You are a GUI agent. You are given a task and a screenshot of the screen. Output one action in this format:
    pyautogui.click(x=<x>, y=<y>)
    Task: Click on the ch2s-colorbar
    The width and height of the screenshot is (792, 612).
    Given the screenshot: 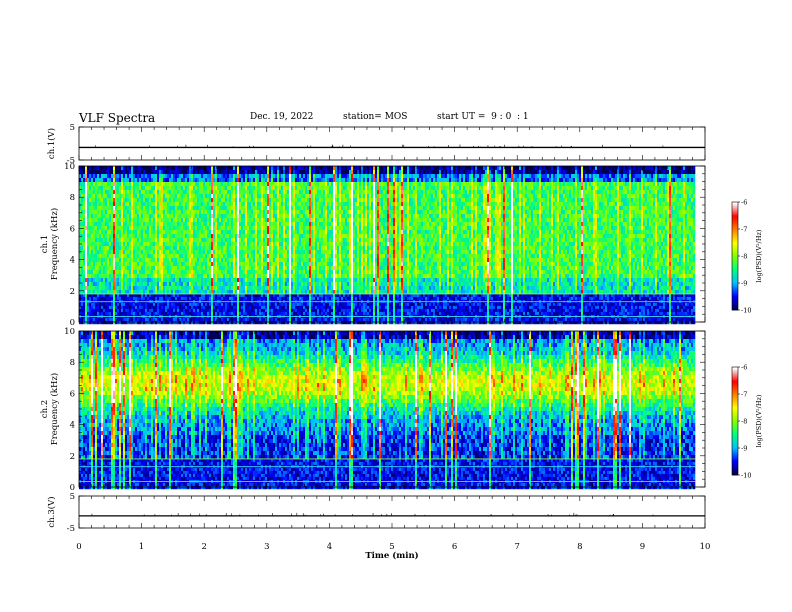 What is the action you would take?
    pyautogui.click(x=735, y=421)
    